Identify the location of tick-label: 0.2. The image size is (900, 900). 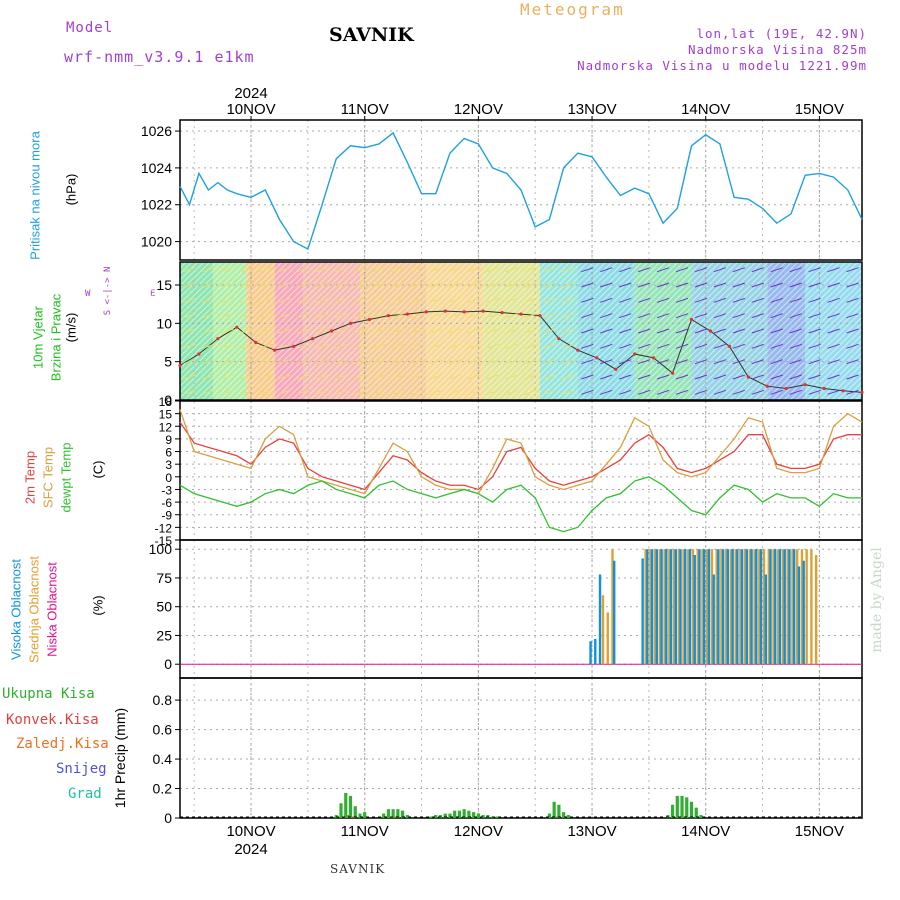
(163, 789).